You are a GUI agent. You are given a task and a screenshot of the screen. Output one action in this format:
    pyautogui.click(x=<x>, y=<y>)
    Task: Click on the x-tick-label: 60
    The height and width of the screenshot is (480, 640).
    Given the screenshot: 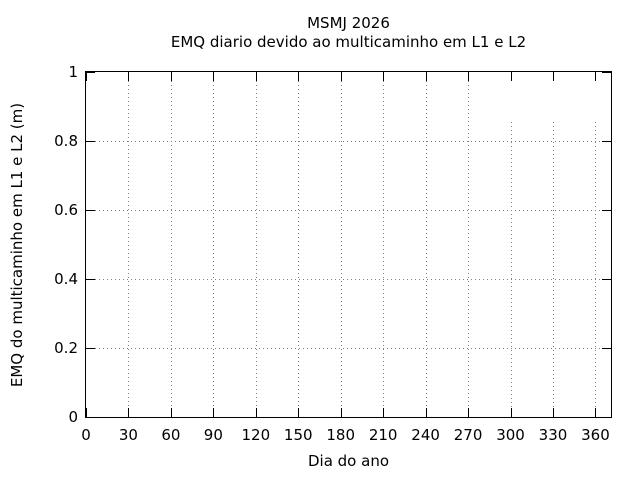 What is the action you would take?
    pyautogui.click(x=171, y=435)
    